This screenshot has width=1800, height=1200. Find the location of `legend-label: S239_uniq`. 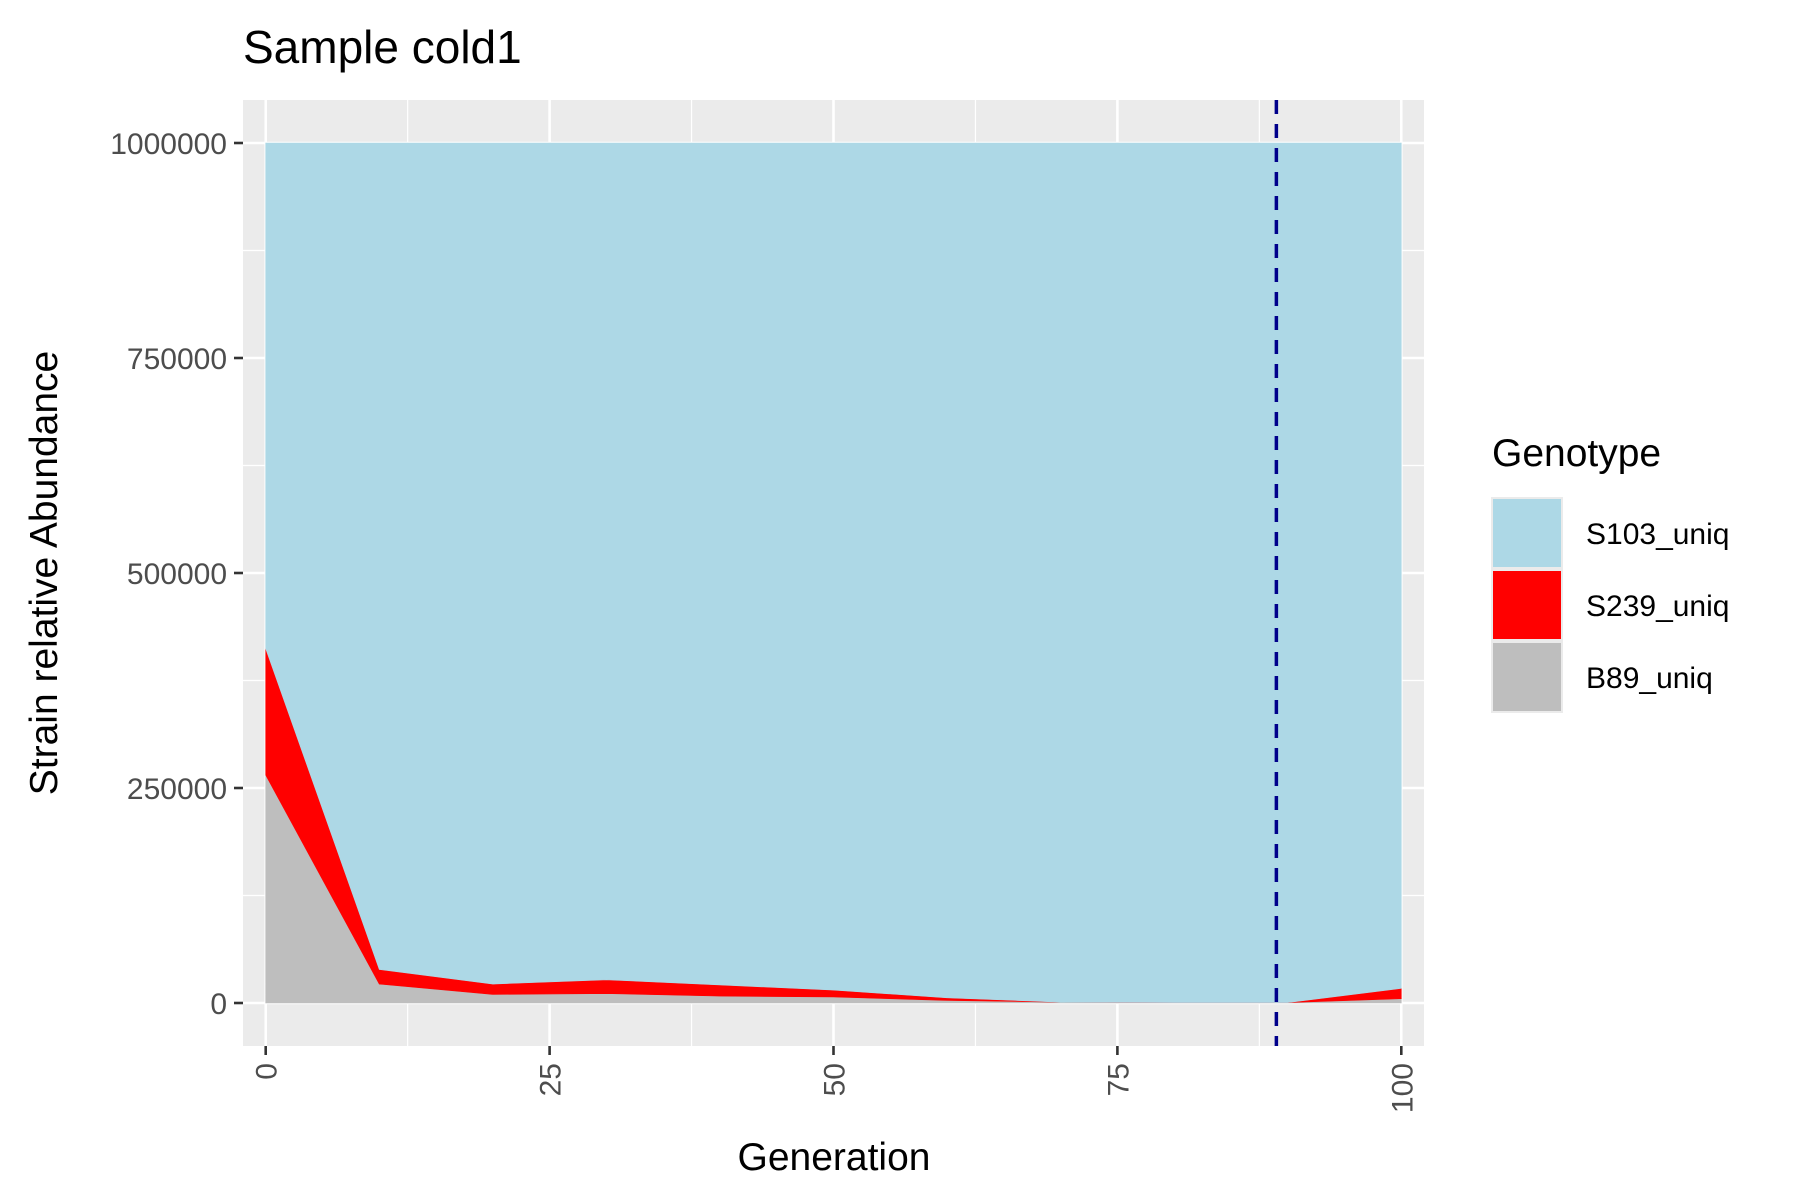

legend-label: S239_uniq is located at coordinates (1657, 606).